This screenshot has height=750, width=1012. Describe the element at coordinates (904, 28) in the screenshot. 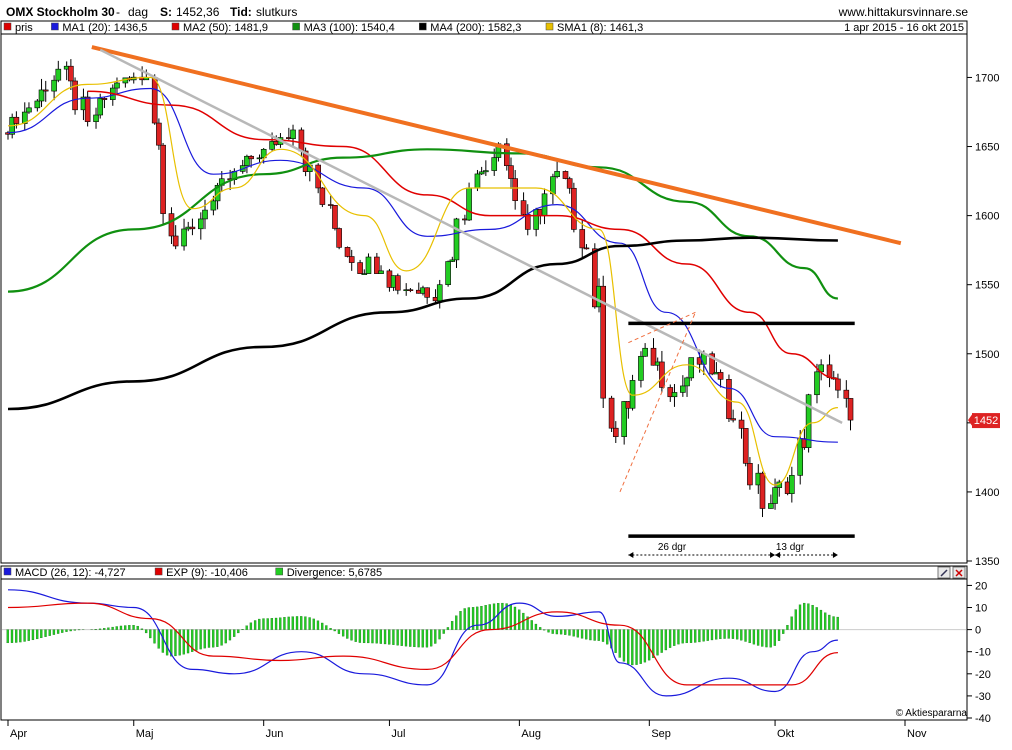

I see `date-range: 1 apr 2015 - 16 okt 2015` at that location.